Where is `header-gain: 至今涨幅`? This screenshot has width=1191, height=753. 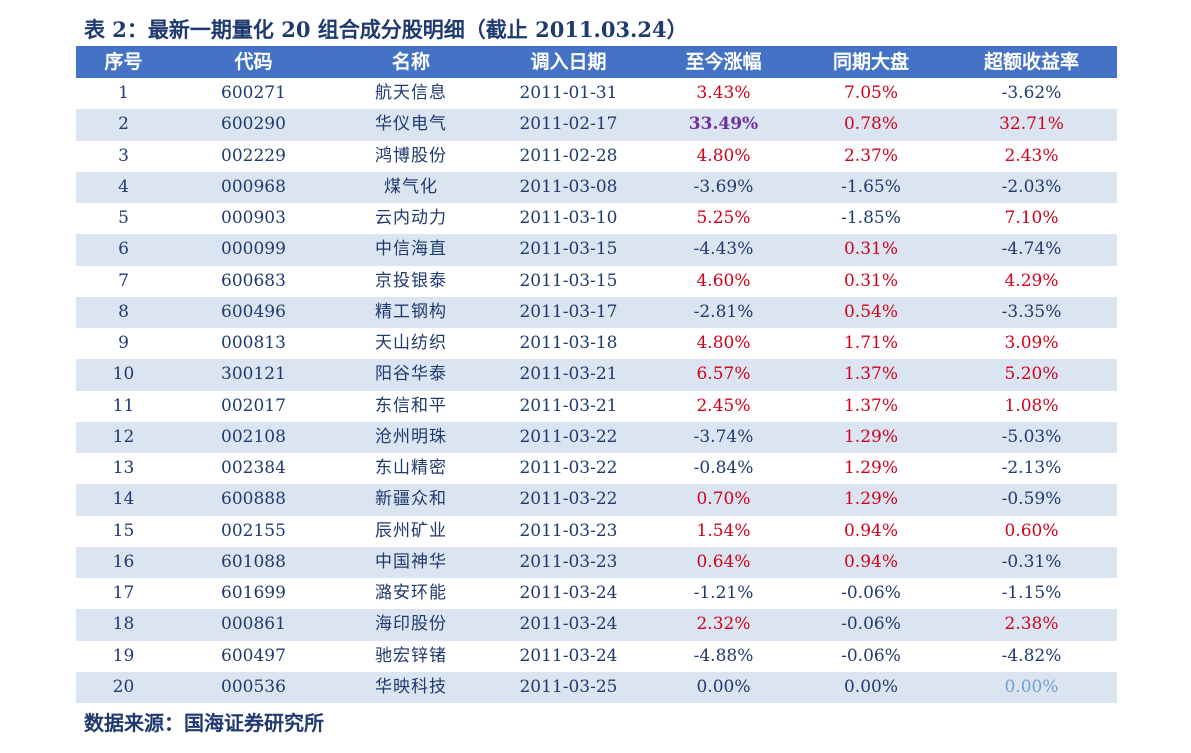 header-gain: 至今涨幅 is located at coordinates (723, 62).